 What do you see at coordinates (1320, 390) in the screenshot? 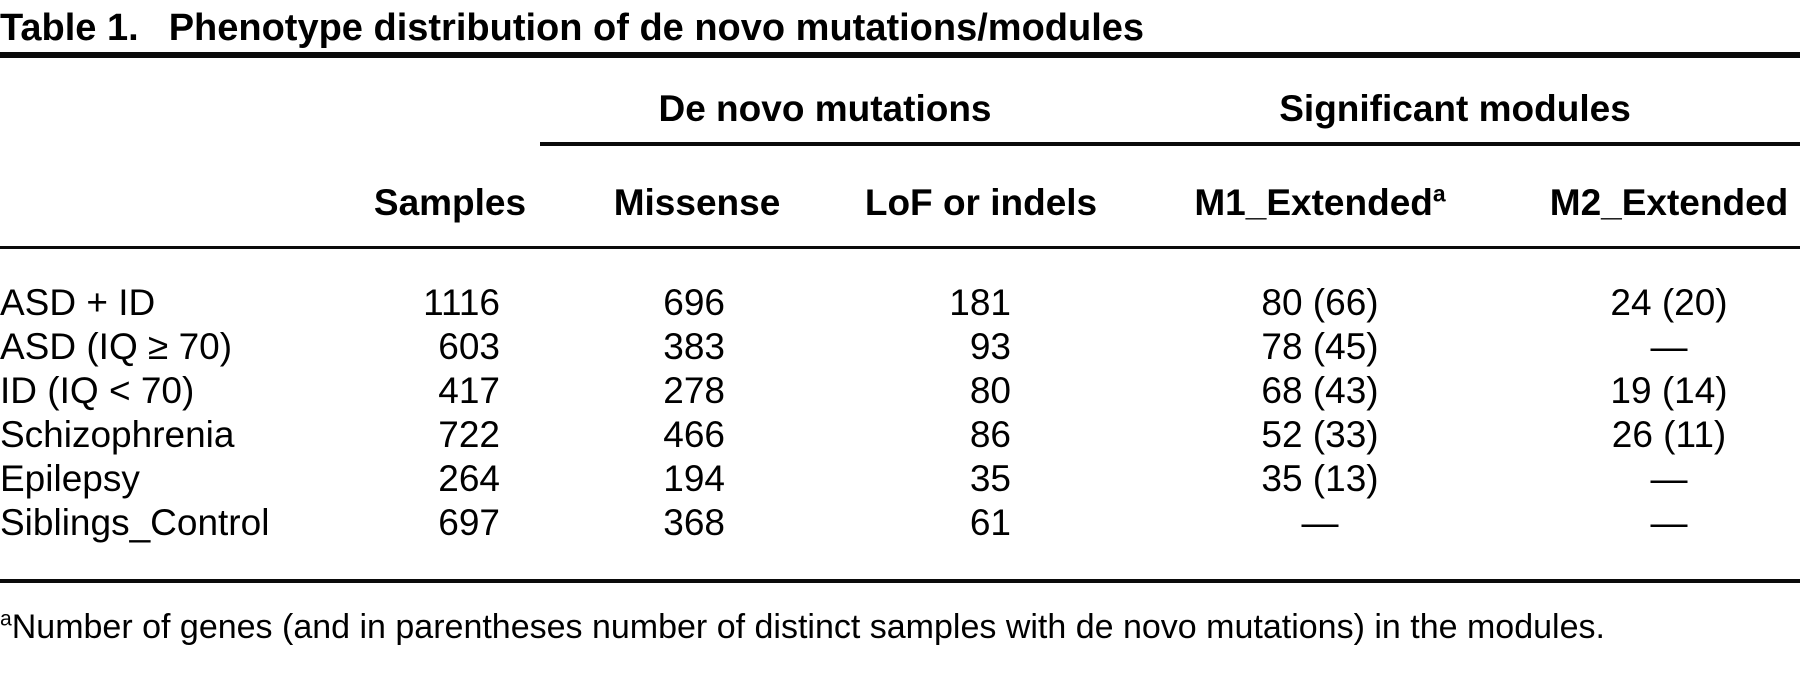
I see `m1-cell: 68 (43)` at bounding box center [1320, 390].